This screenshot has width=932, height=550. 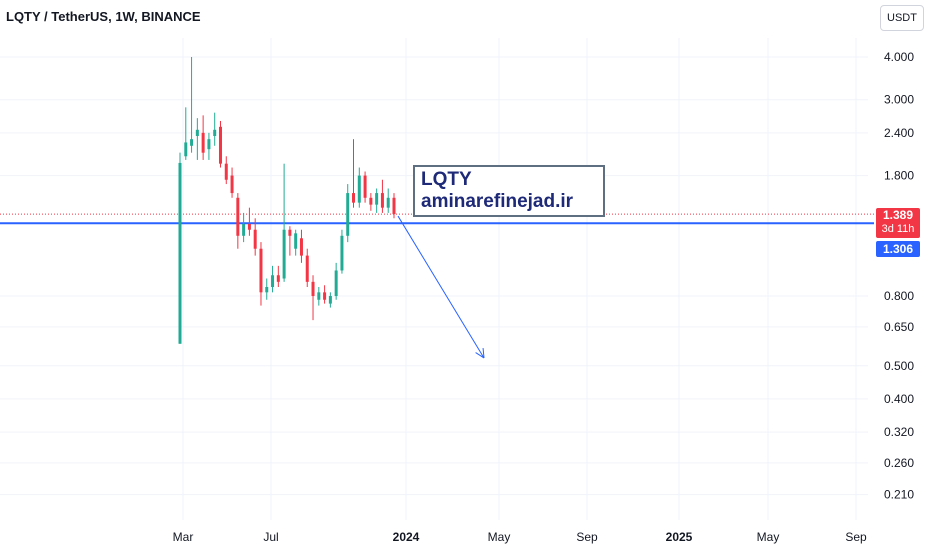 I want to click on currency-button: USDT, so click(x=902, y=18).